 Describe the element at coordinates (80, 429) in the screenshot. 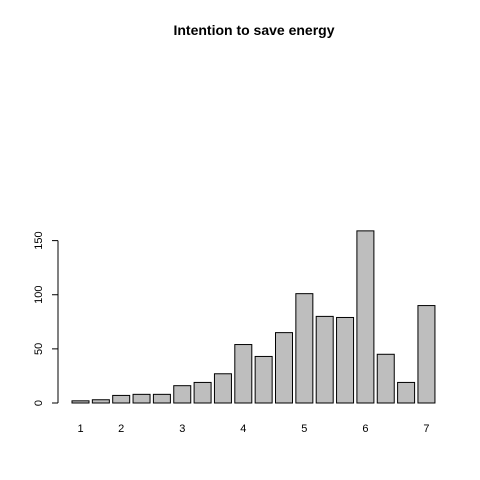

I see `x-tick-label: 1` at that location.